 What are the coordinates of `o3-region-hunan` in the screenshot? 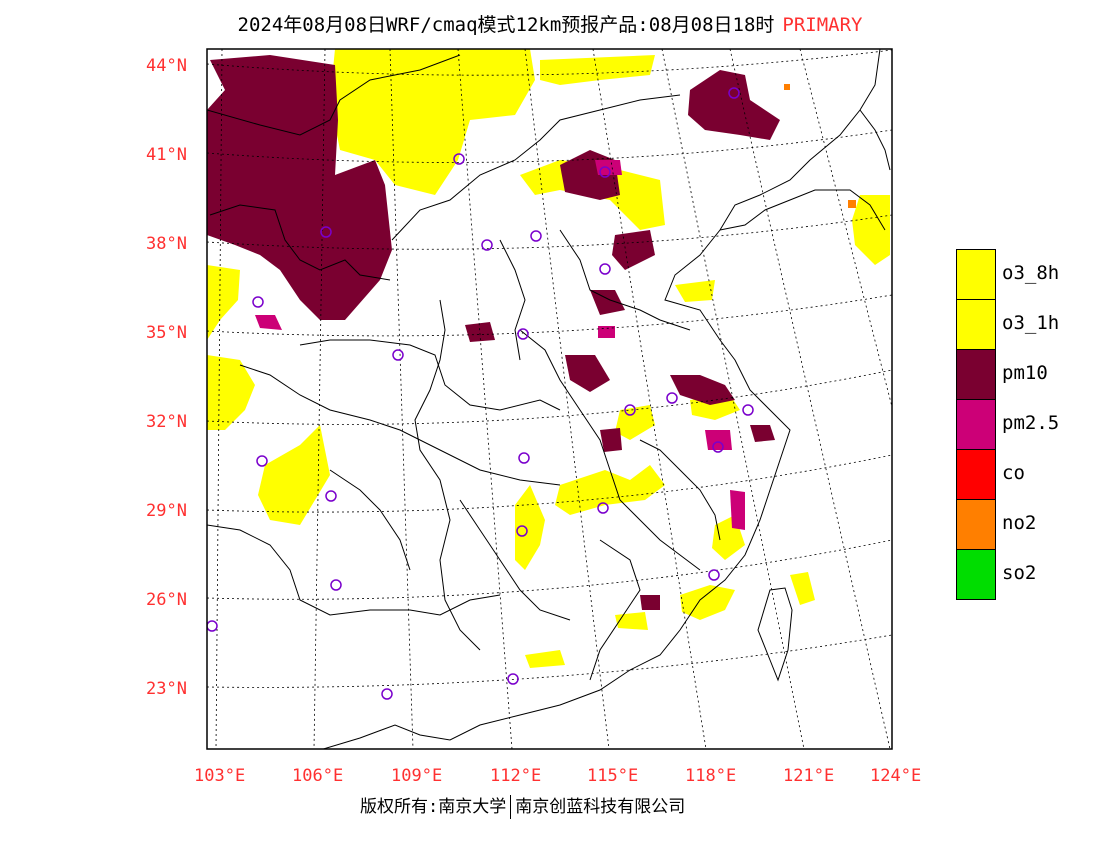 It's located at (530, 527).